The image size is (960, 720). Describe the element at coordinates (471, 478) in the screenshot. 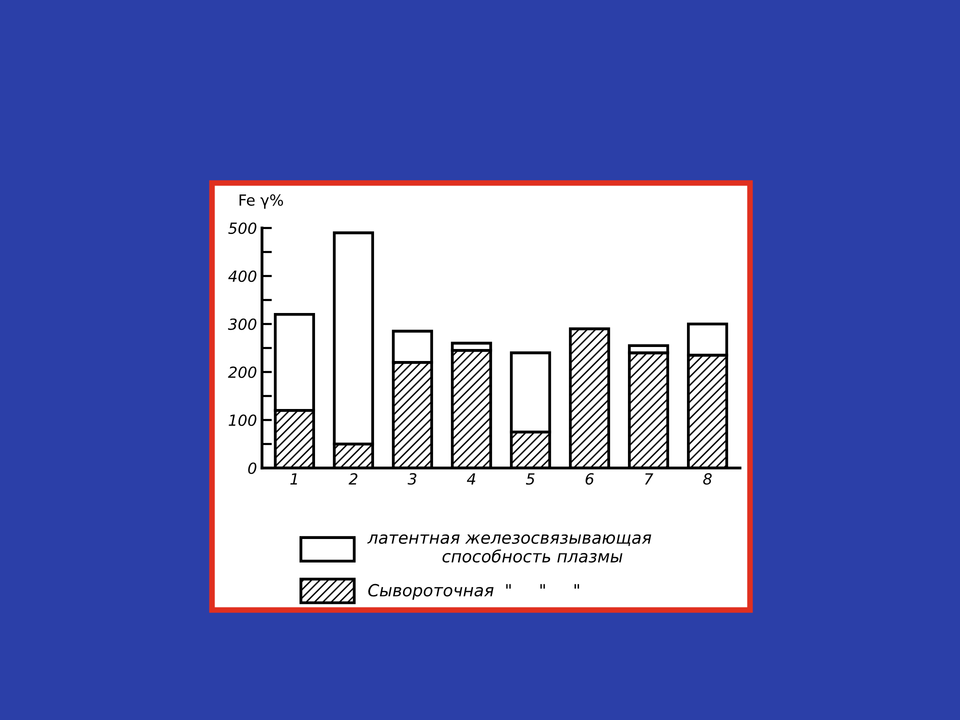

I see `x-tick-label: 4` at that location.